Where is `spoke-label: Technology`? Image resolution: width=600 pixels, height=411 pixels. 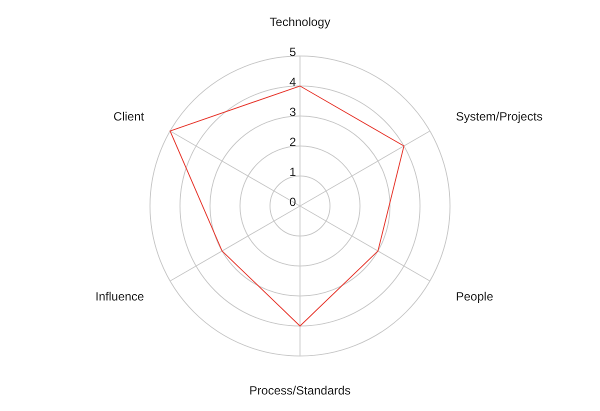
spoke-label: Technology is located at coordinates (300, 22).